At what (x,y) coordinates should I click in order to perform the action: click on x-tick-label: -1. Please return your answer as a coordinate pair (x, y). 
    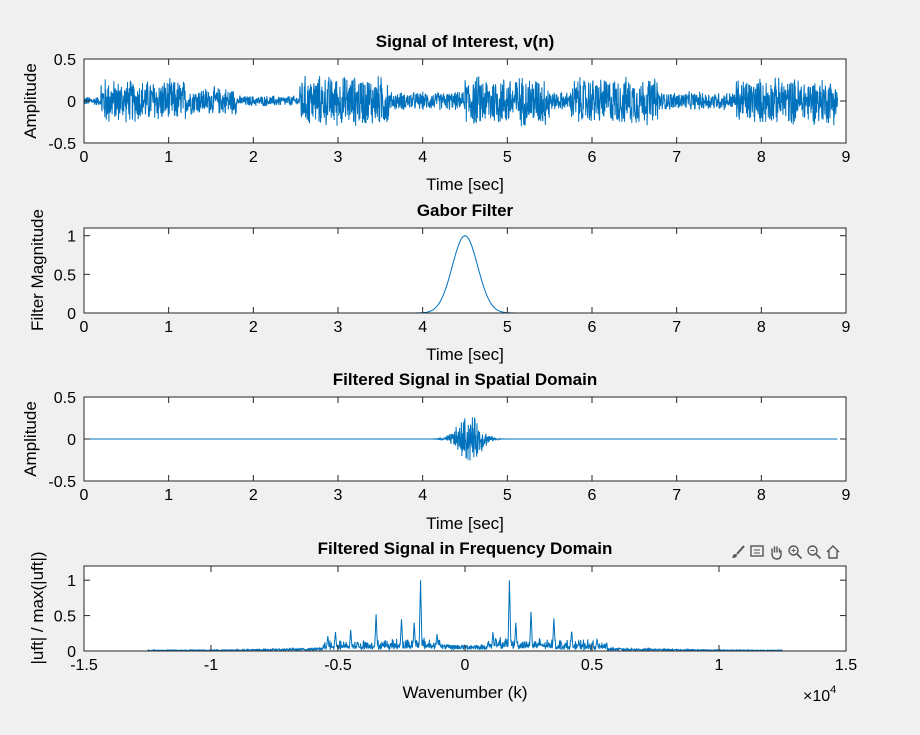
    Looking at the image, I should click on (211, 665).